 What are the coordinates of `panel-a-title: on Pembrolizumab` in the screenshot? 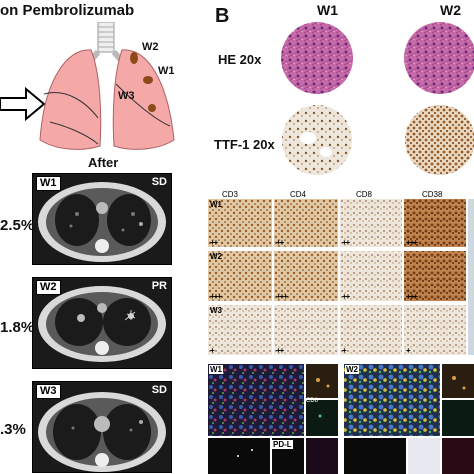 It's located at (67, 10).